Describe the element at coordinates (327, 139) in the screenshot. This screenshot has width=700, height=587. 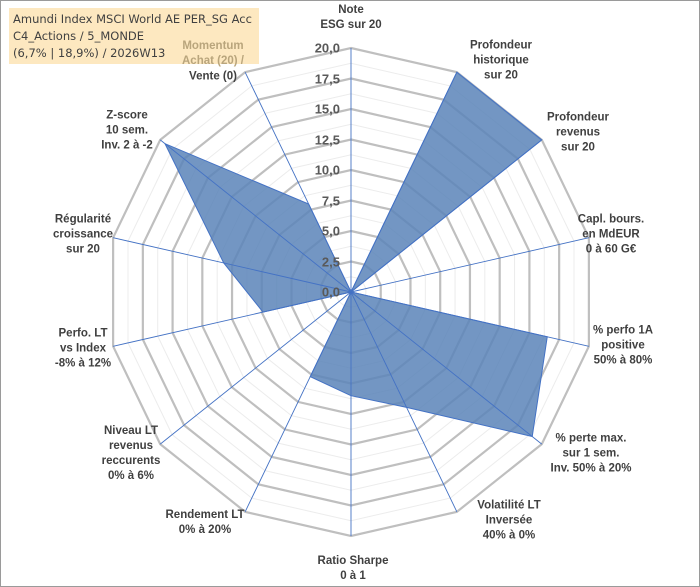
I see `tick-label: 12,5` at that location.